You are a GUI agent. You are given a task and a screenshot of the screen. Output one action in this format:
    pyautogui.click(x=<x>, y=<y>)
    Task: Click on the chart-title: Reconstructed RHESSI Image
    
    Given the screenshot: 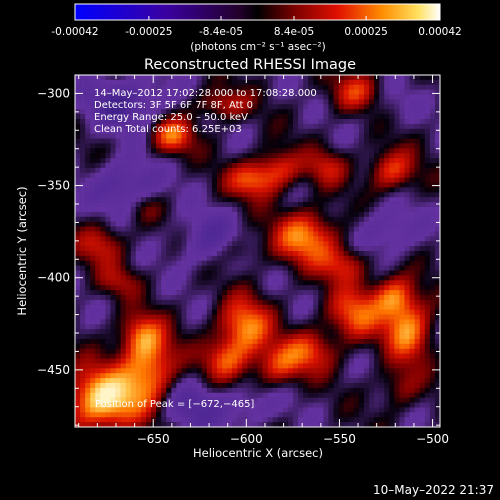 What is the action you would take?
    pyautogui.click(x=250, y=65)
    